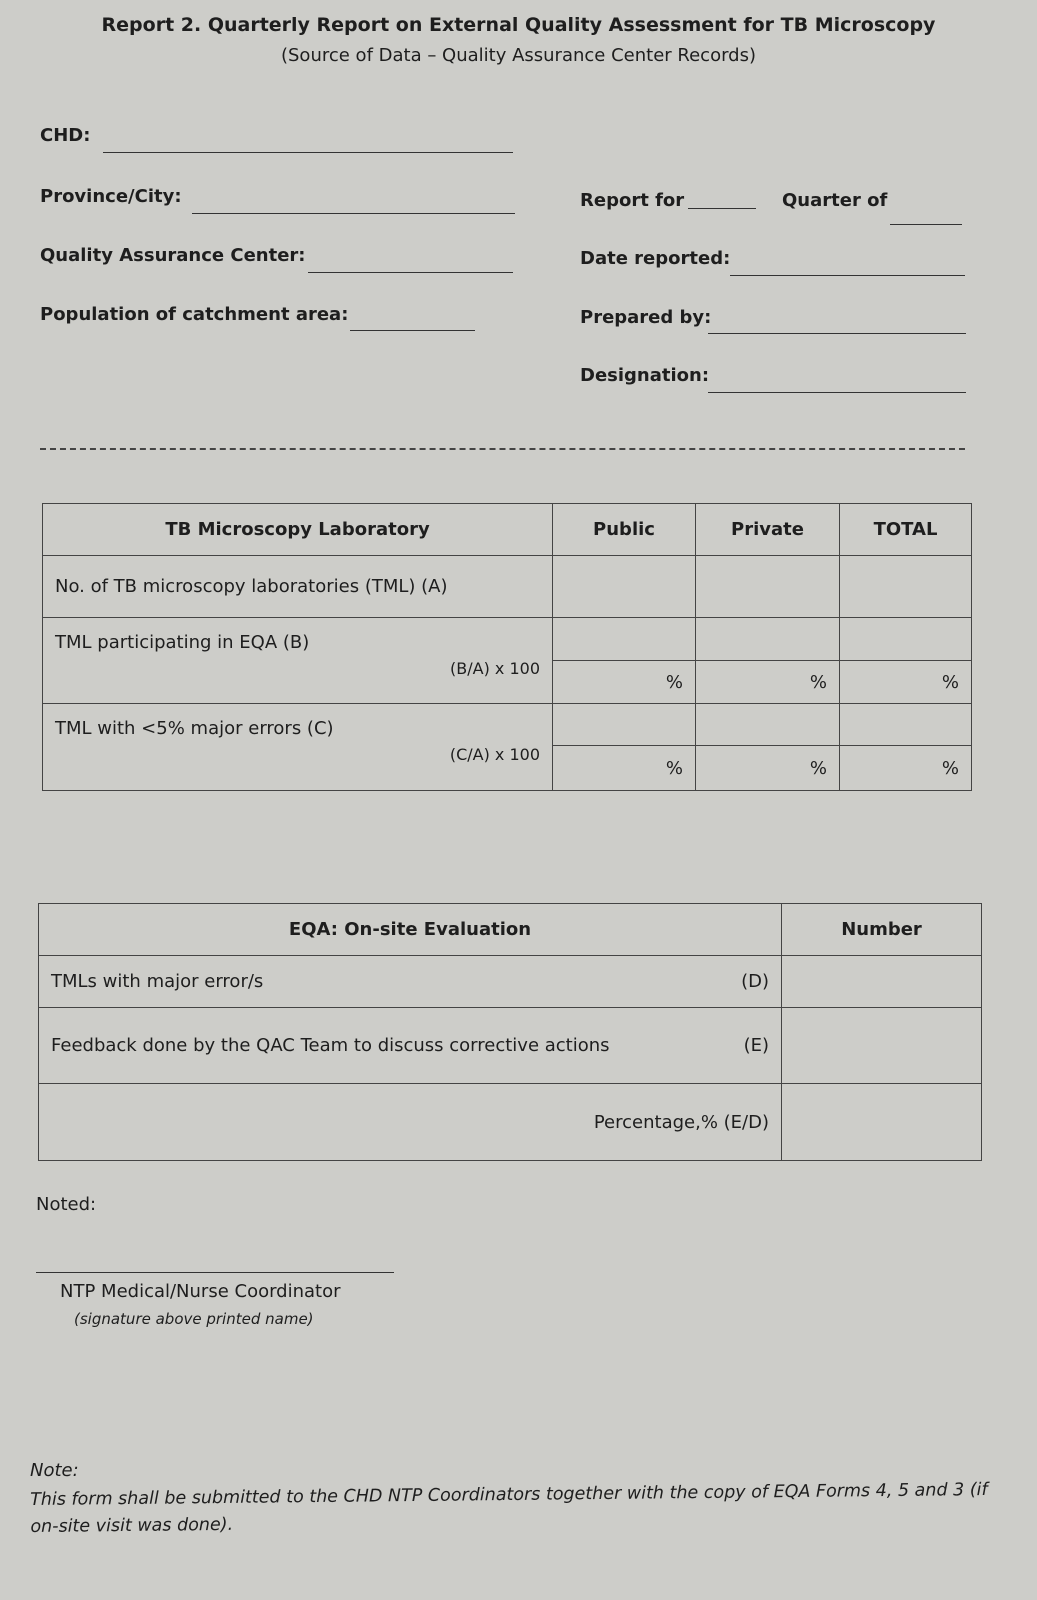 The image size is (1037, 1600). Describe the element at coordinates (182, 642) in the screenshot. I see `row-b-label: TML participating in EQA (B)` at that location.